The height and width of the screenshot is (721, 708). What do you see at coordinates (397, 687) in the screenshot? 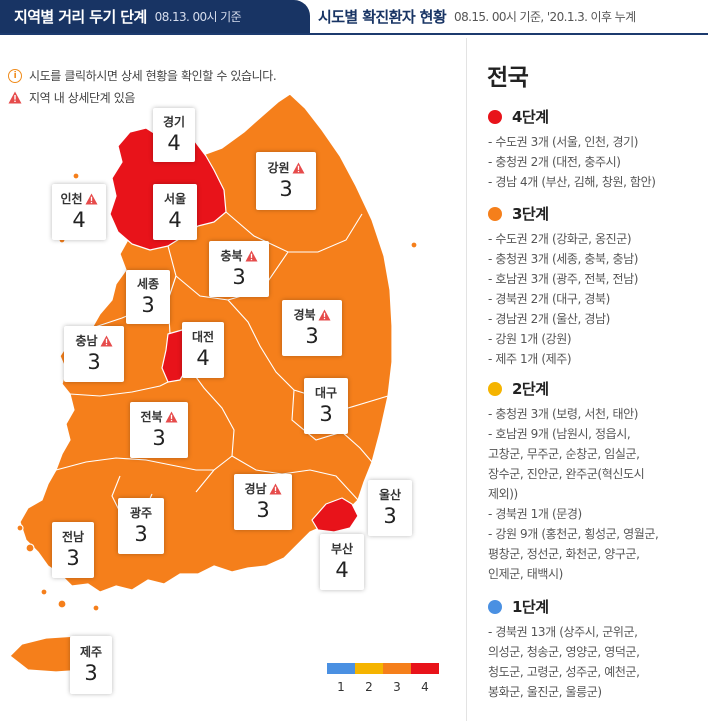
I see `legend-label: 3` at bounding box center [397, 687].